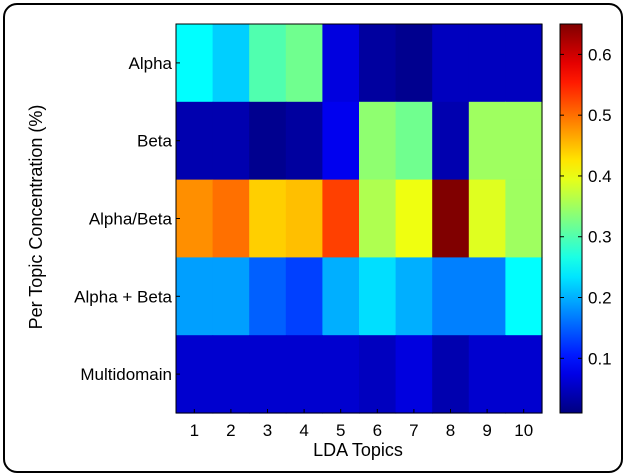  I want to click on heatmap-cell-r1-c6, so click(378, 63).